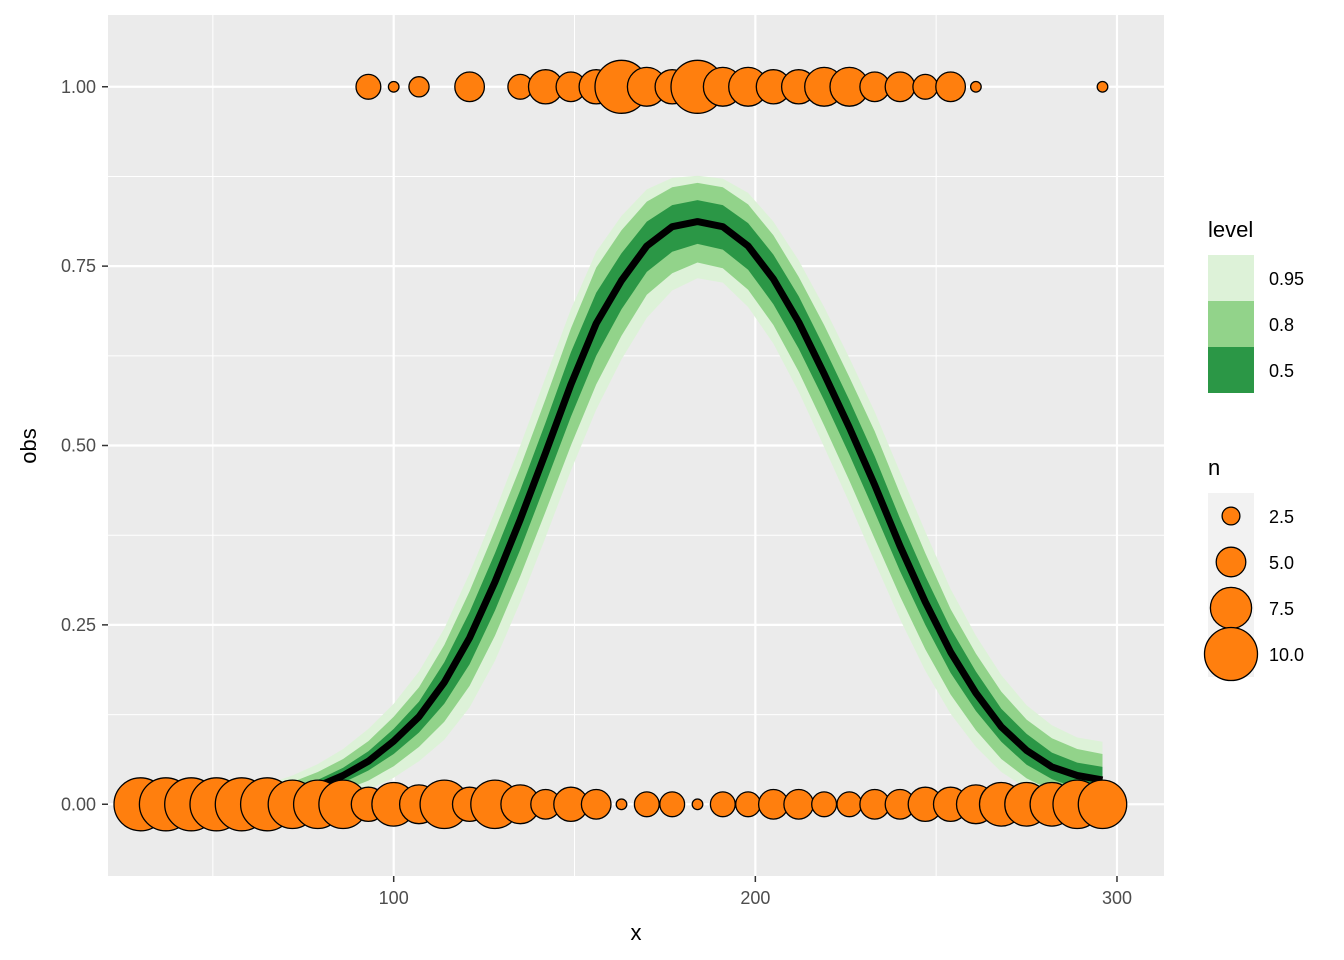 Image resolution: width=1344 pixels, height=960 pixels. I want to click on y-tick-label: 0.00, so click(78, 804).